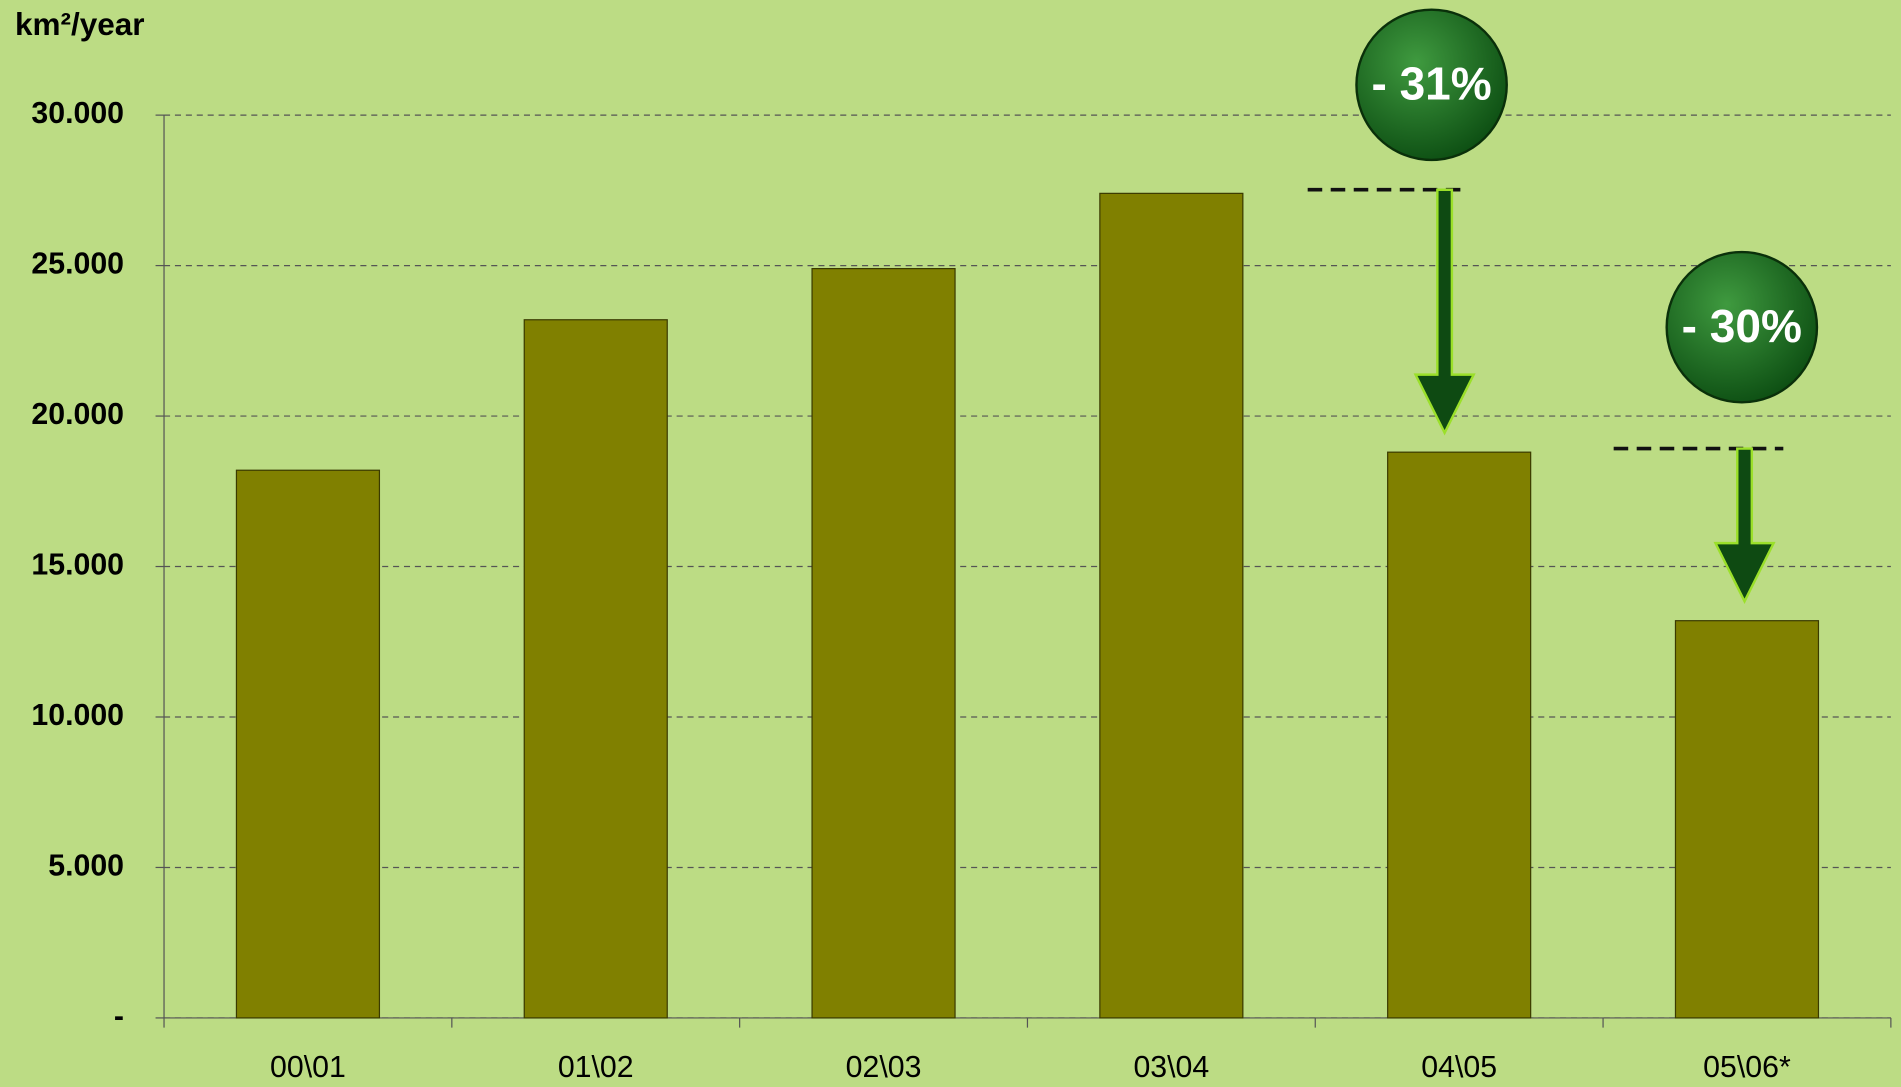 Image resolution: width=1901 pixels, height=1087 pixels. What do you see at coordinates (77, 113) in the screenshot?
I see `y-tick-label: 30.000` at bounding box center [77, 113].